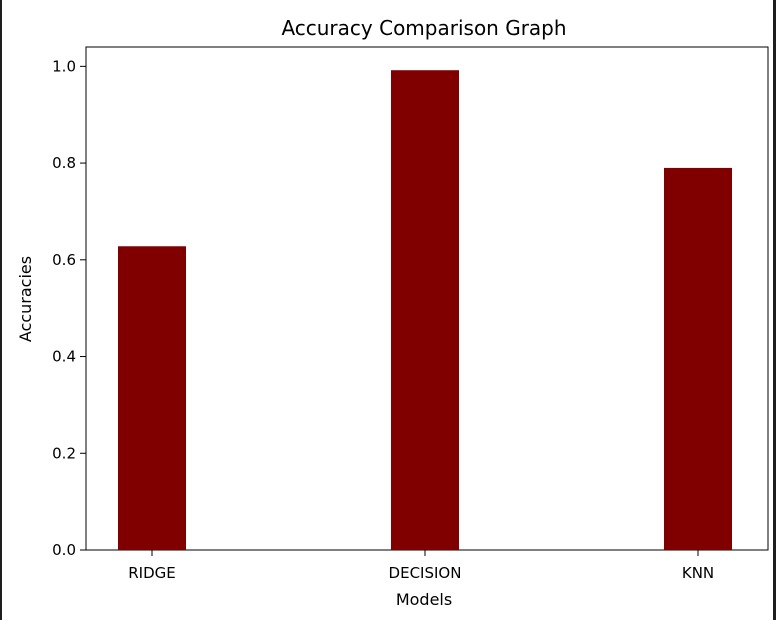 This screenshot has height=620, width=776. I want to click on chart-title: Accuracy Comparison Graph, so click(423, 28).